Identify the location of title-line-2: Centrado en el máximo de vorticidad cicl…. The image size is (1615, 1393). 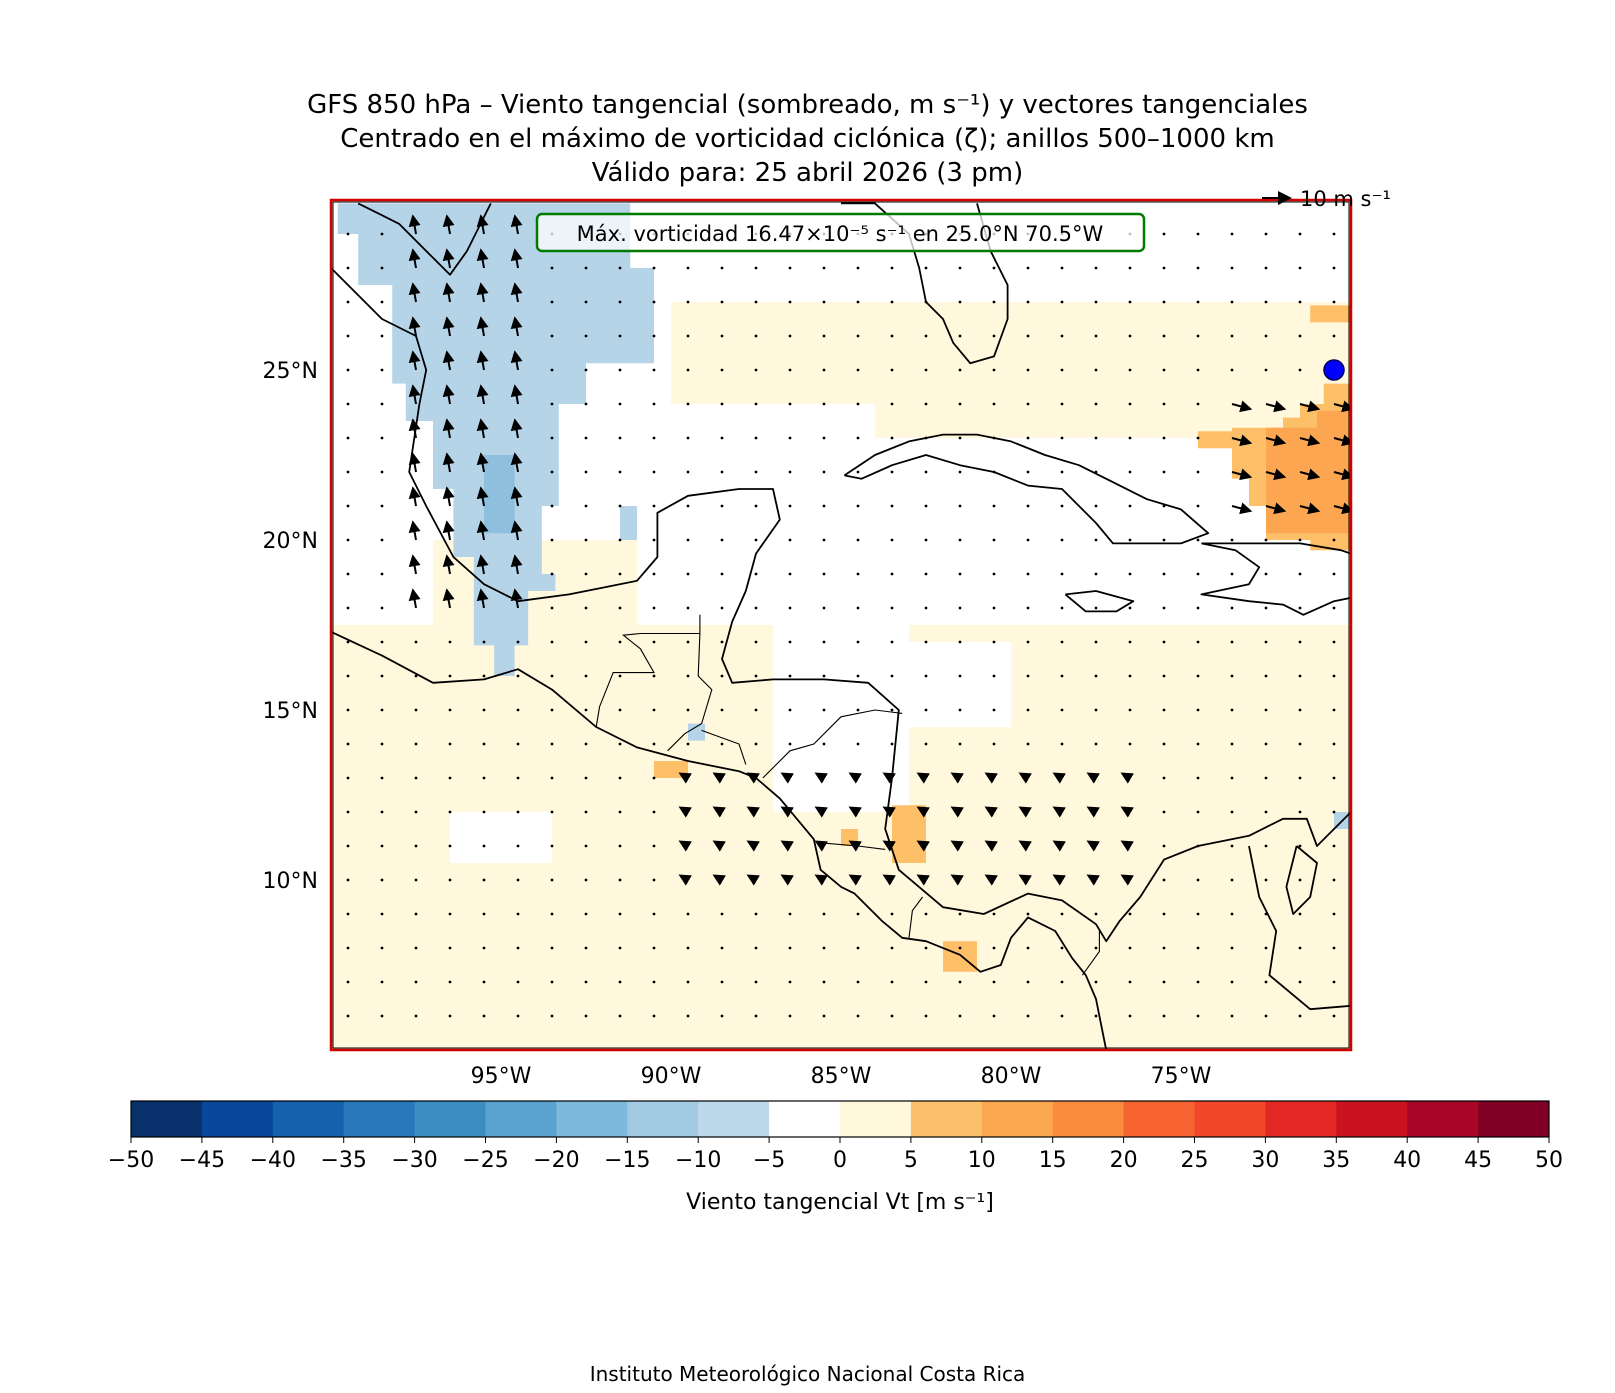
(807, 139).